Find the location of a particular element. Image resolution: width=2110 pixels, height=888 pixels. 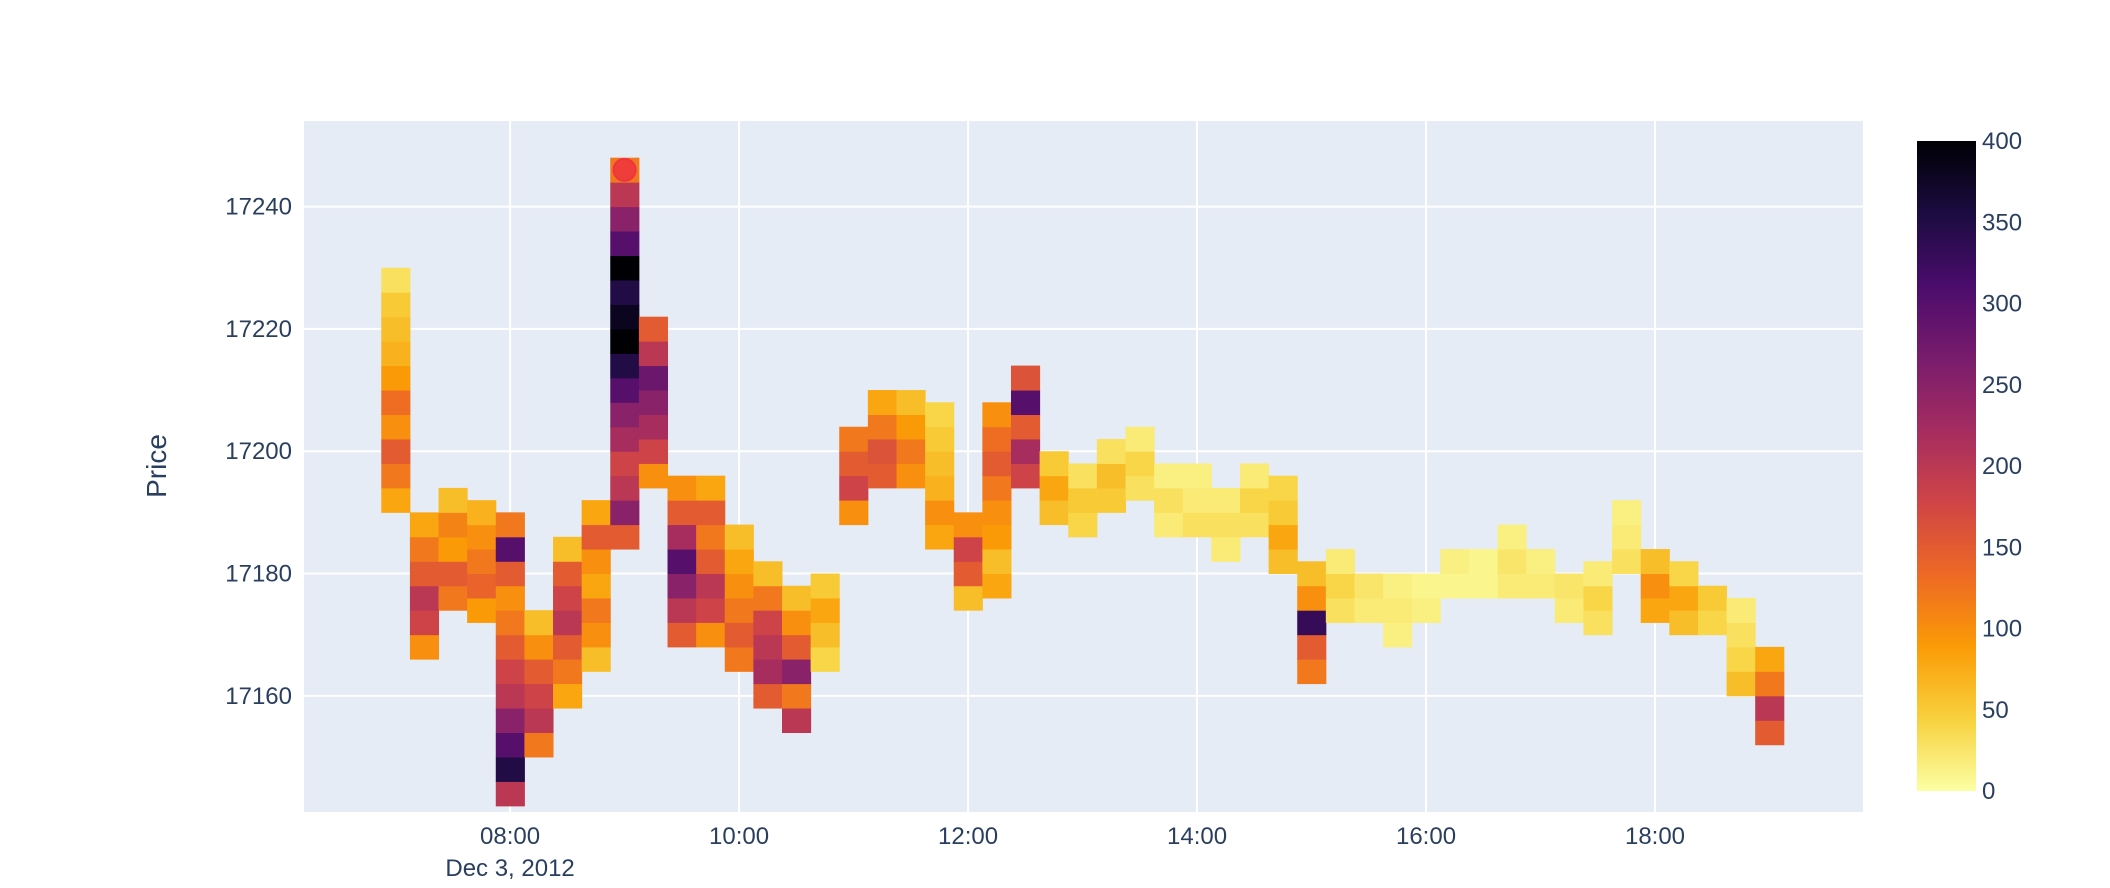

marker is located at coordinates (624, 169).